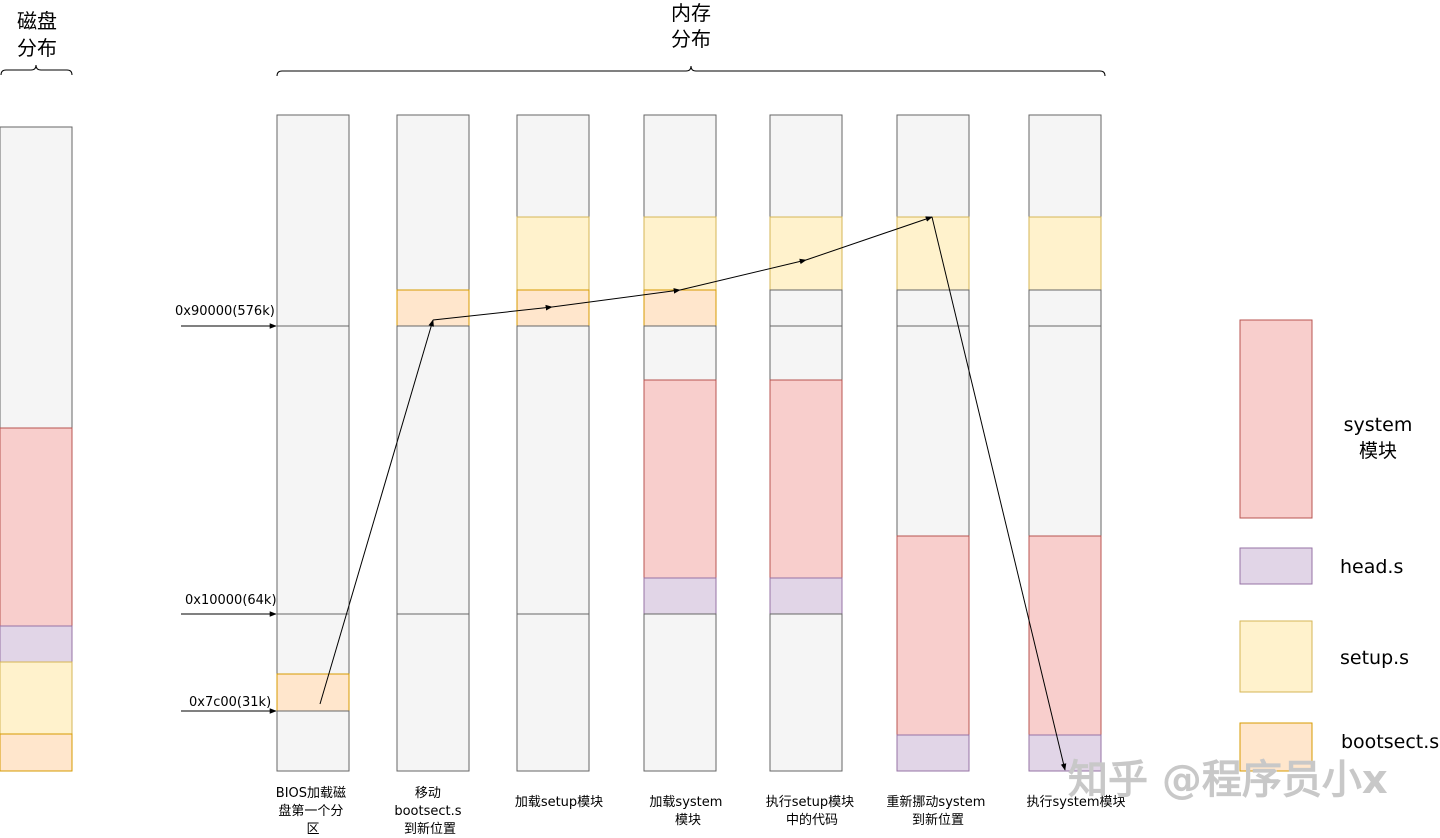 This screenshot has height=838, width=1440. What do you see at coordinates (37, 21) in the screenshot?
I see `disk-title-line1: 磁盘` at bounding box center [37, 21].